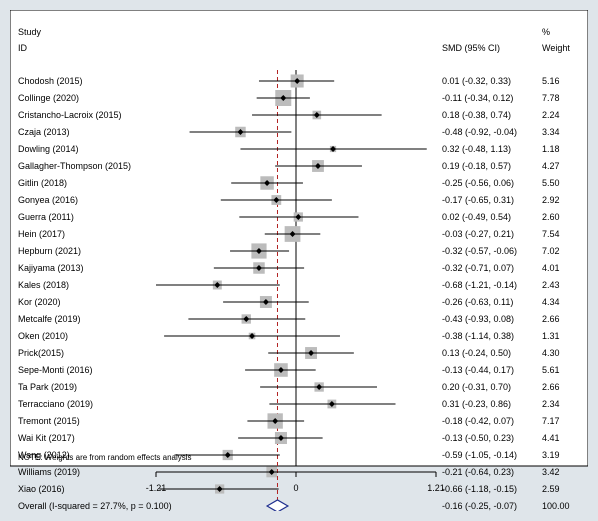  What do you see at coordinates (551, 421) in the screenshot?
I see `weight-text: 7.17` at bounding box center [551, 421].